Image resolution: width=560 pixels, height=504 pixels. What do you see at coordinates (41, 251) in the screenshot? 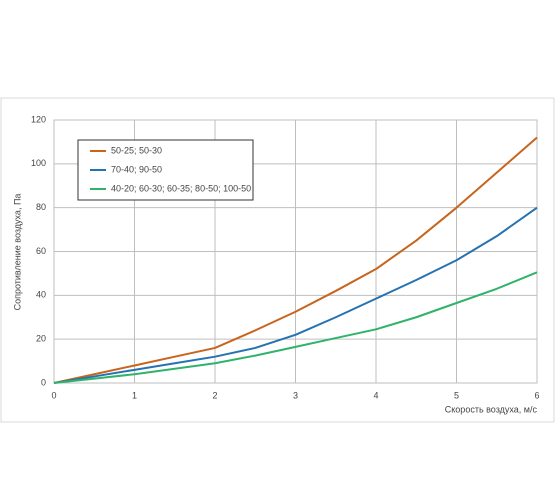
I see `y-tick-label: 60` at bounding box center [41, 251].